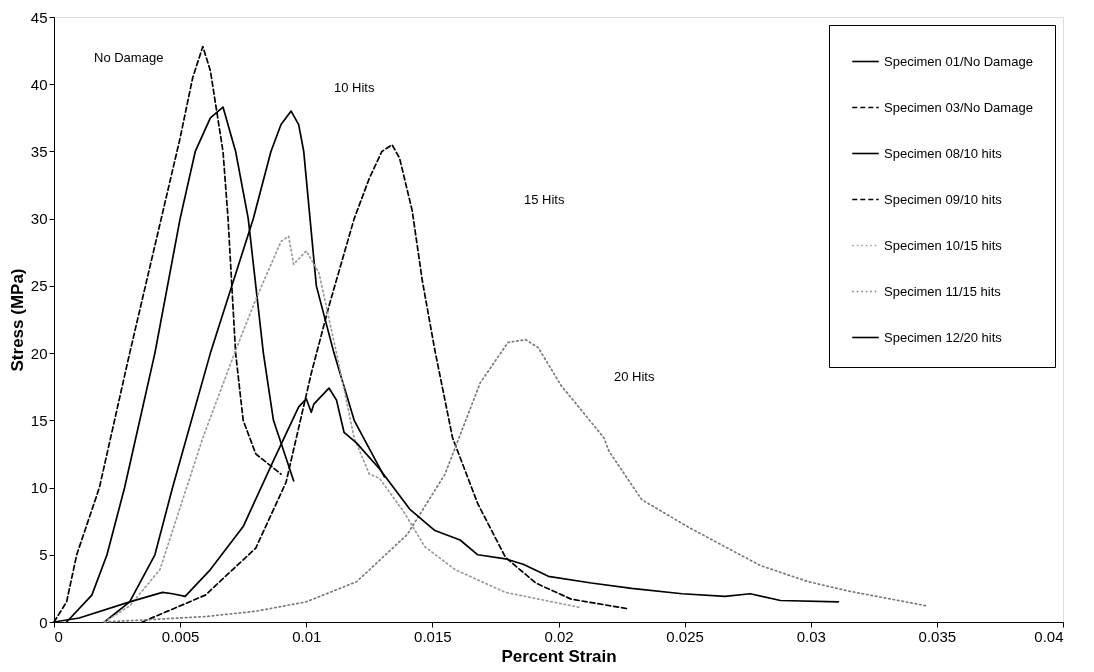 This screenshot has height=672, width=1094. What do you see at coordinates (634, 376) in the screenshot?
I see `annotation: 20 Hits` at bounding box center [634, 376].